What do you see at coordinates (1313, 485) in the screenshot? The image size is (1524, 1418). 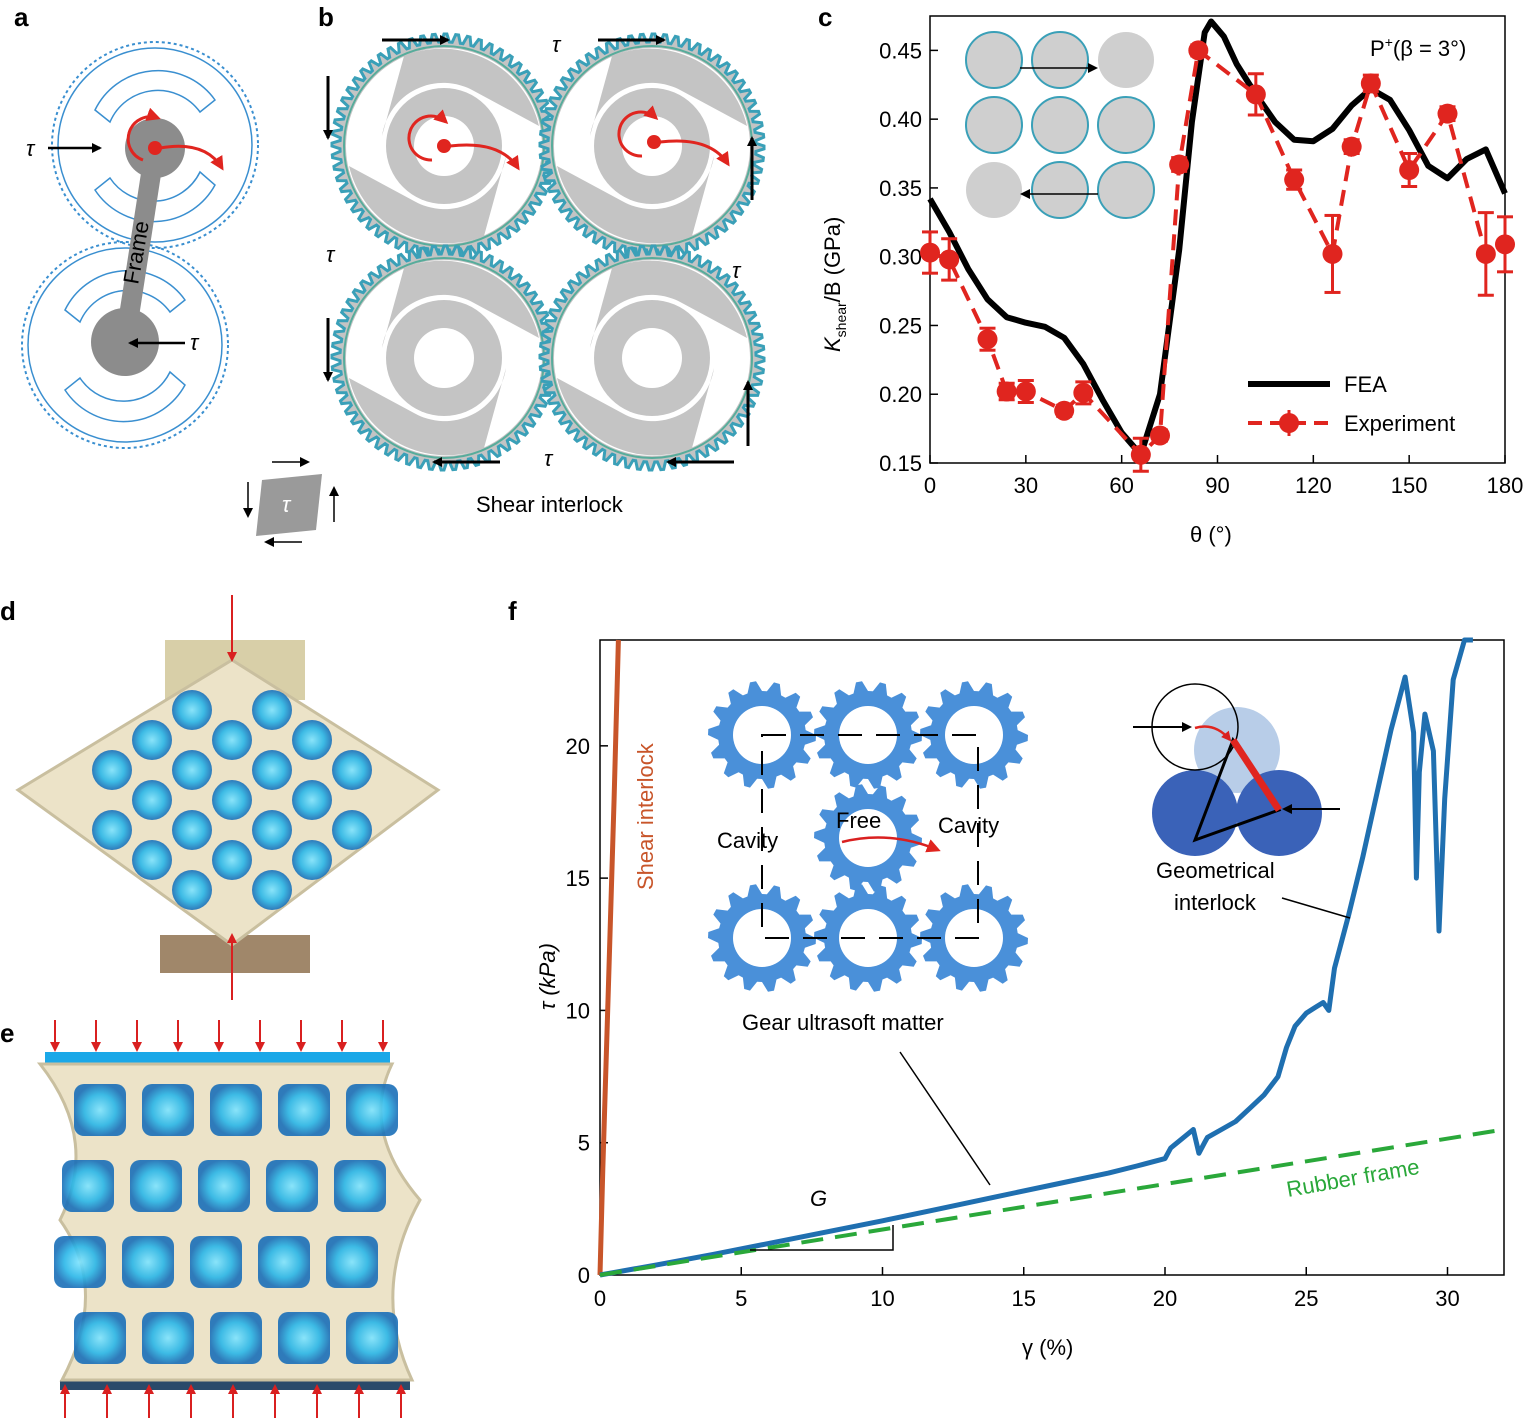 I see `c-xtick-label-4: 120` at bounding box center [1313, 485].